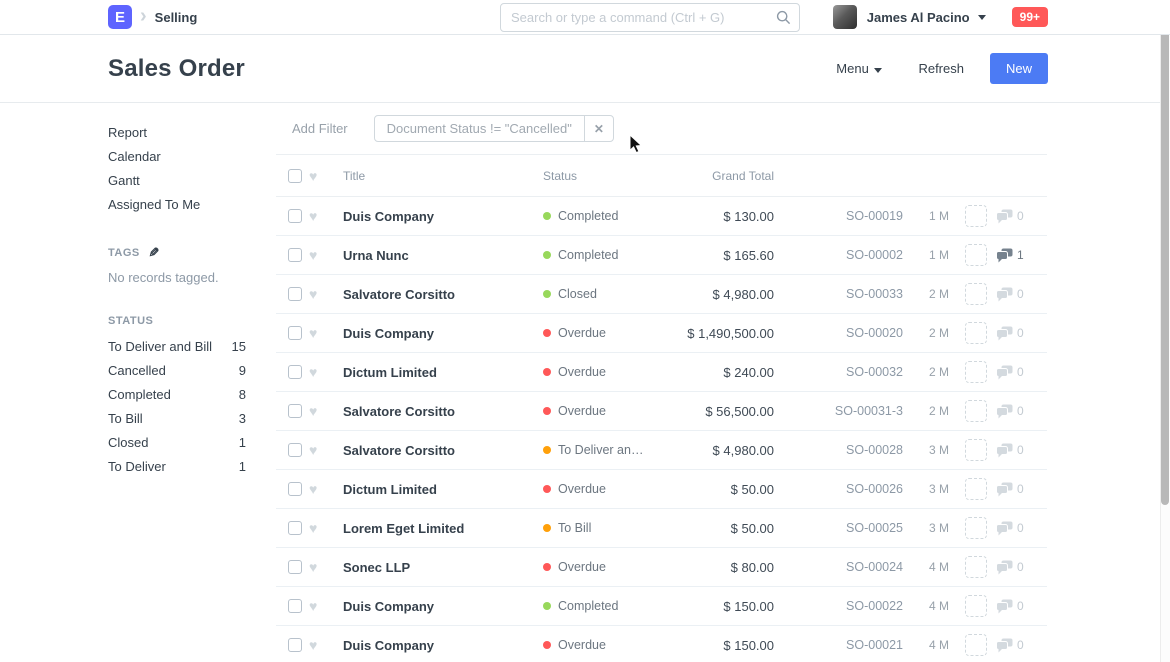 The width and height of the screenshot is (1170, 662). I want to click on edit-tags-icon: ✎, so click(153, 252).